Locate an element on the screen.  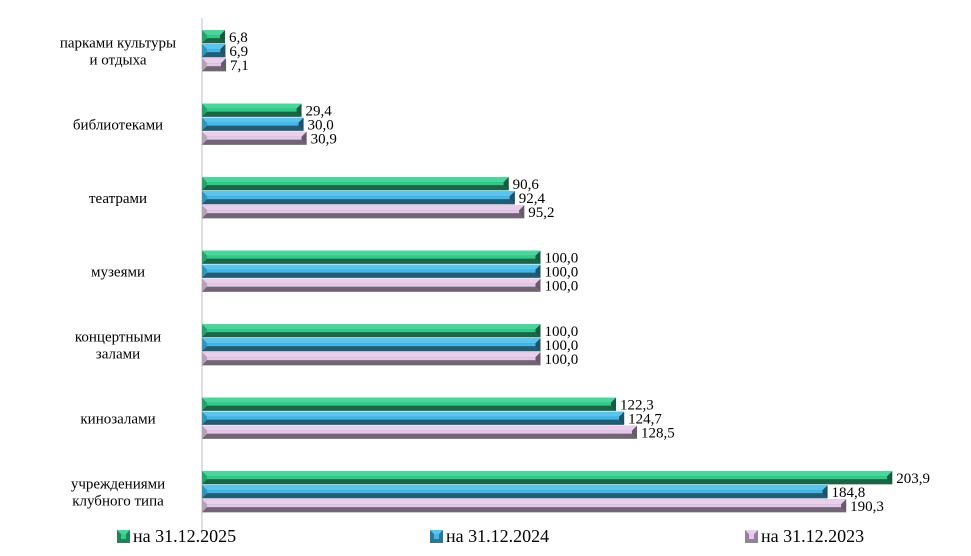
value-label: 7,1 is located at coordinates (239, 66).